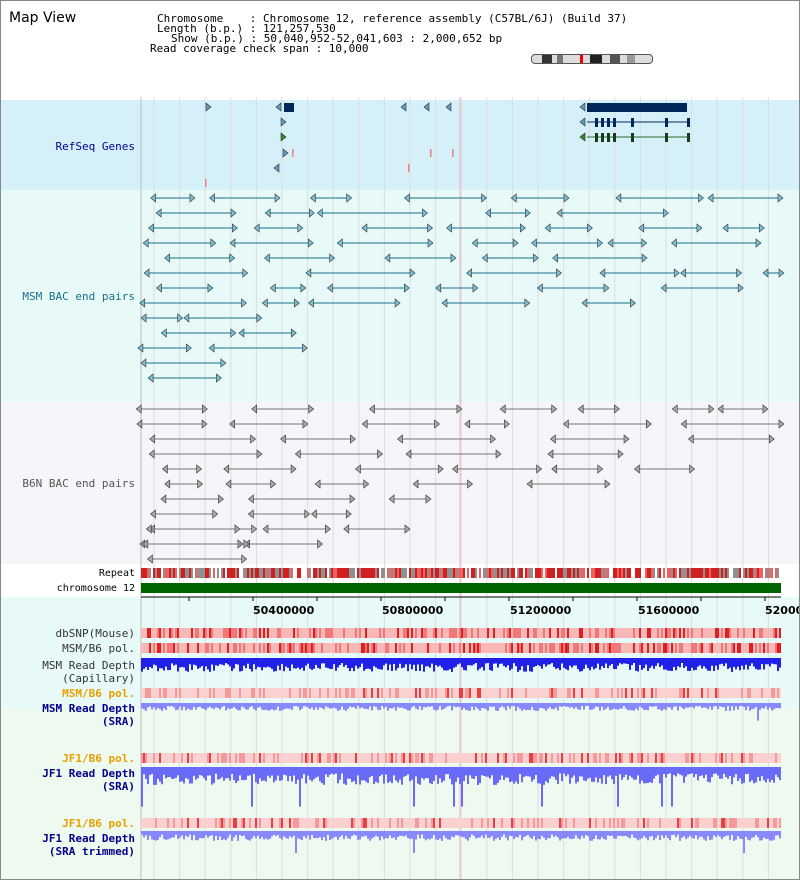 Image resolution: width=800 pixels, height=880 pixels. I want to click on chromosome-ideogram, so click(592, 59).